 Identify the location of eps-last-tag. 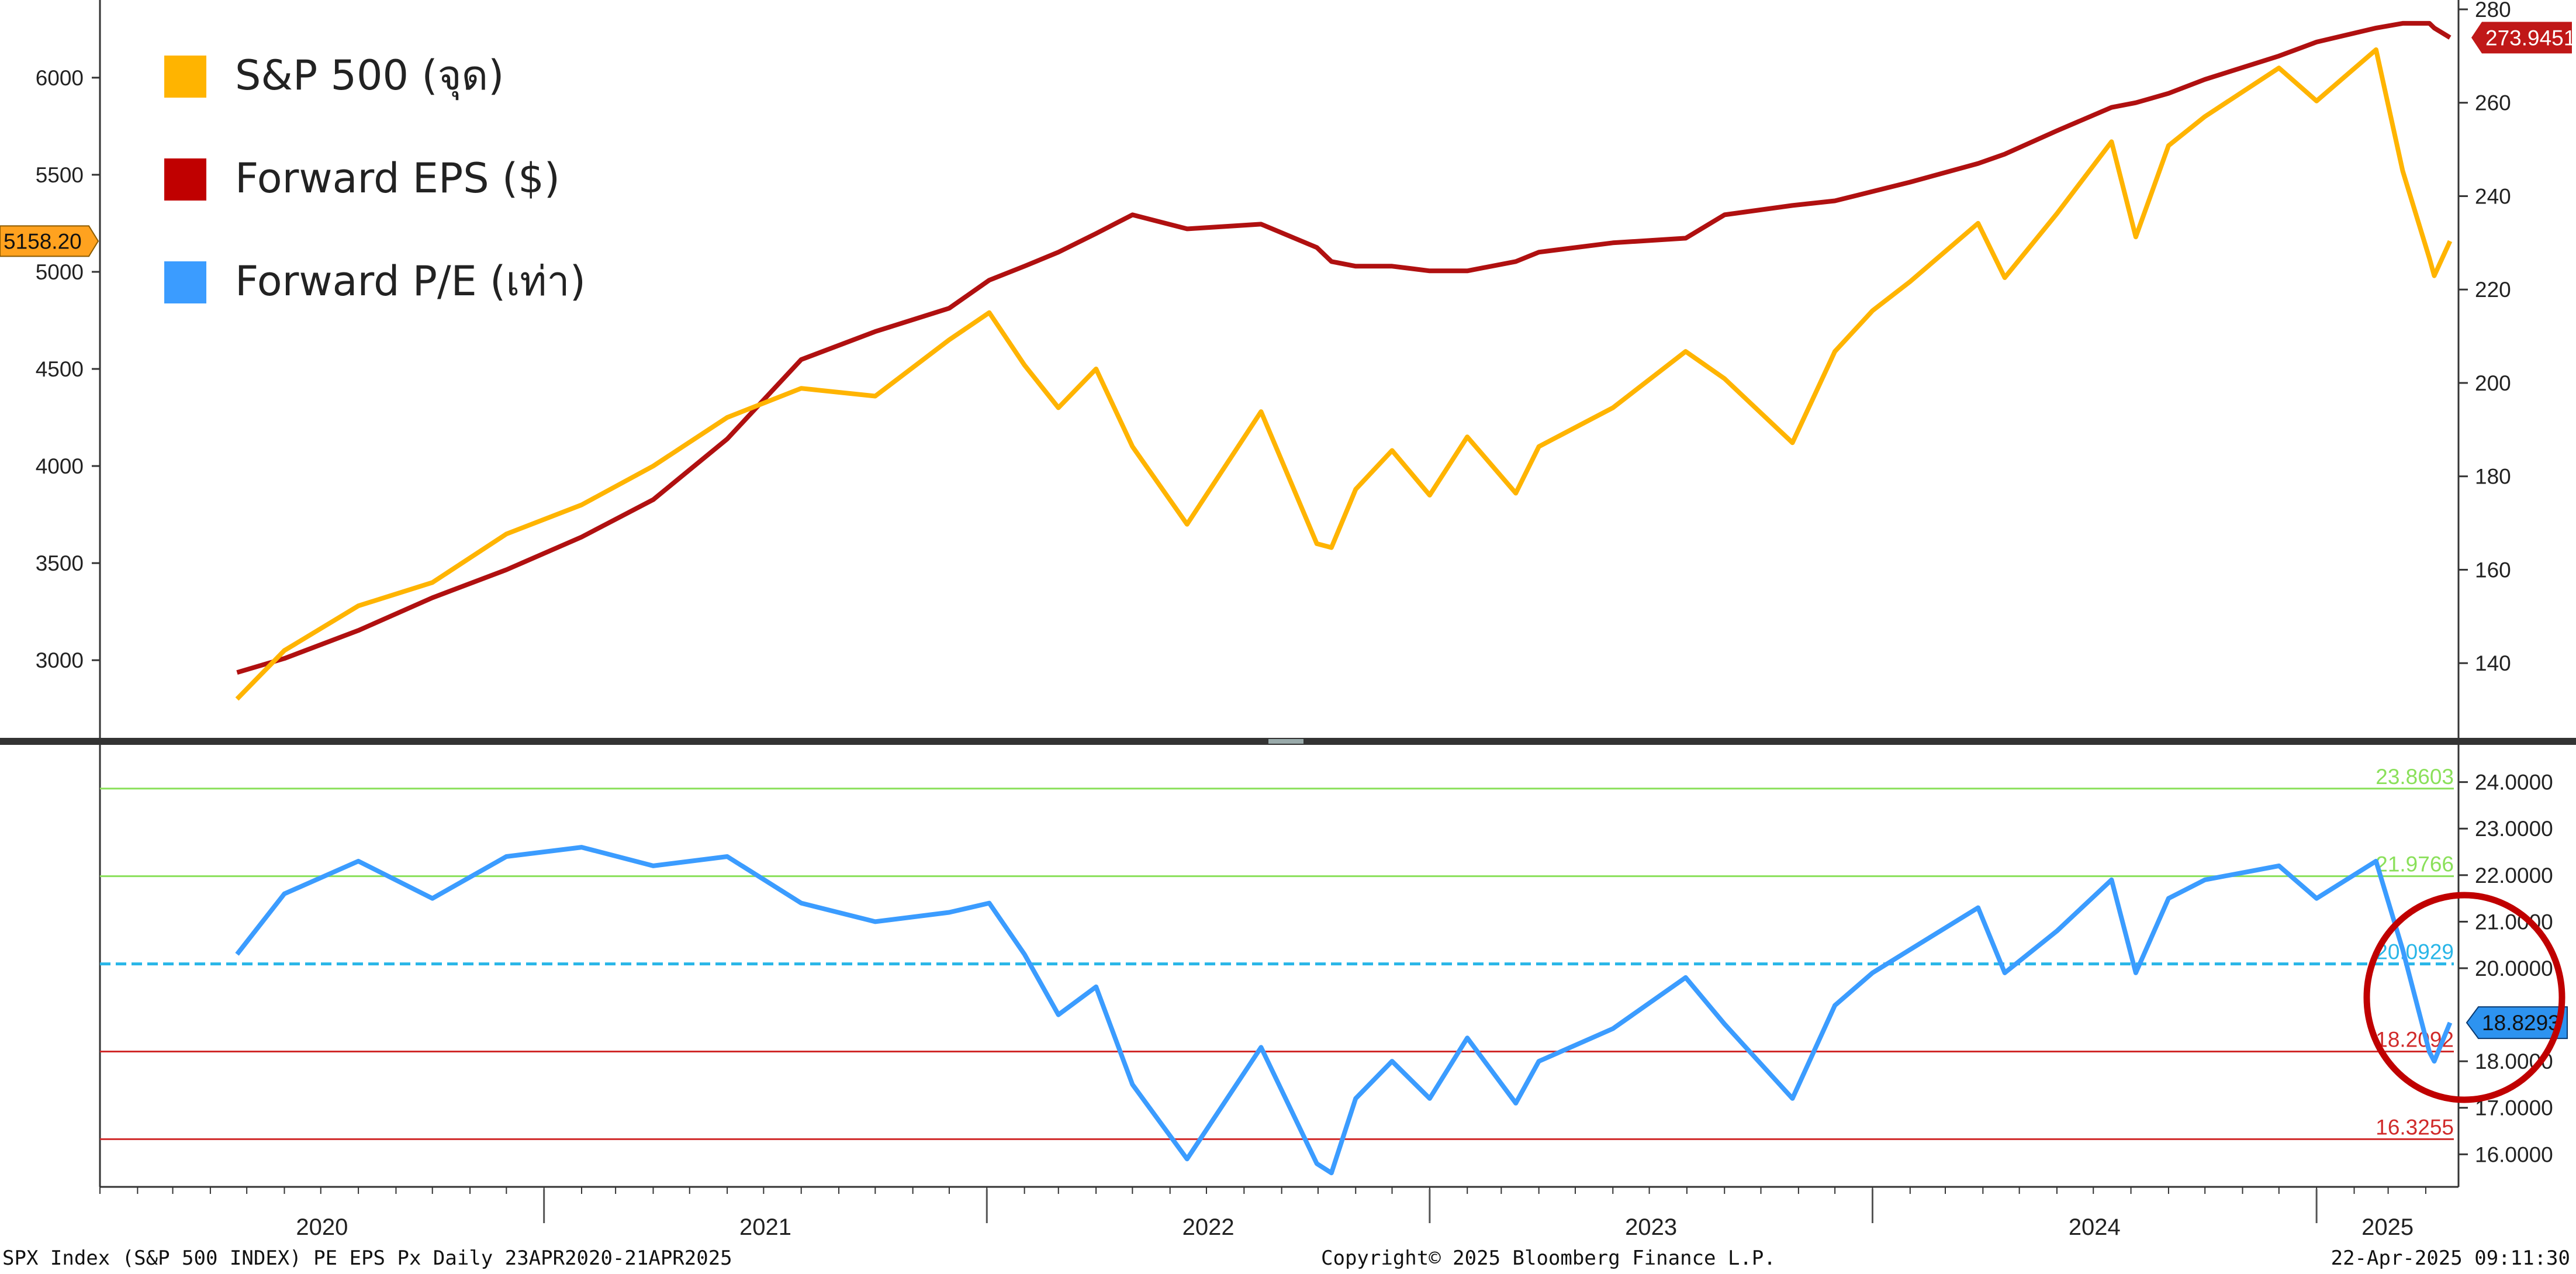
(2521, 38).